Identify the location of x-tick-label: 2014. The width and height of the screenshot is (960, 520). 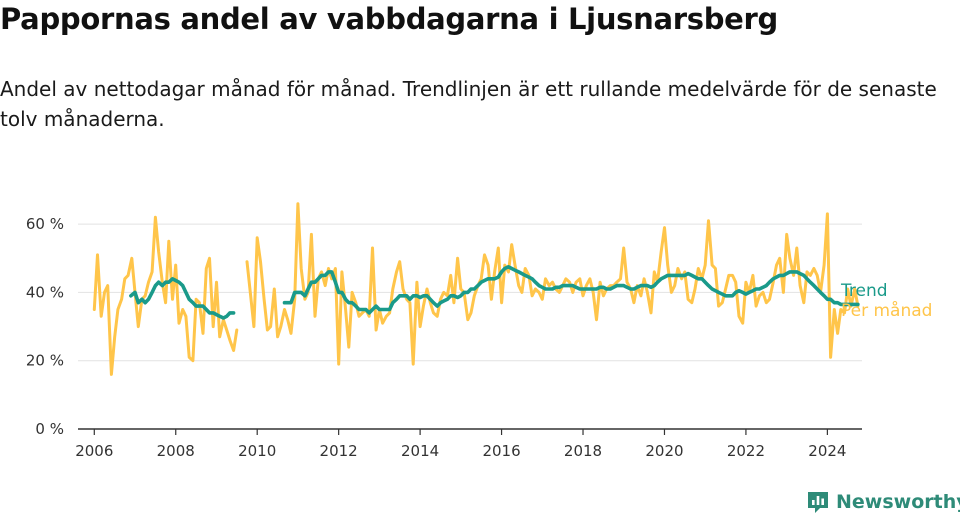
(420, 451).